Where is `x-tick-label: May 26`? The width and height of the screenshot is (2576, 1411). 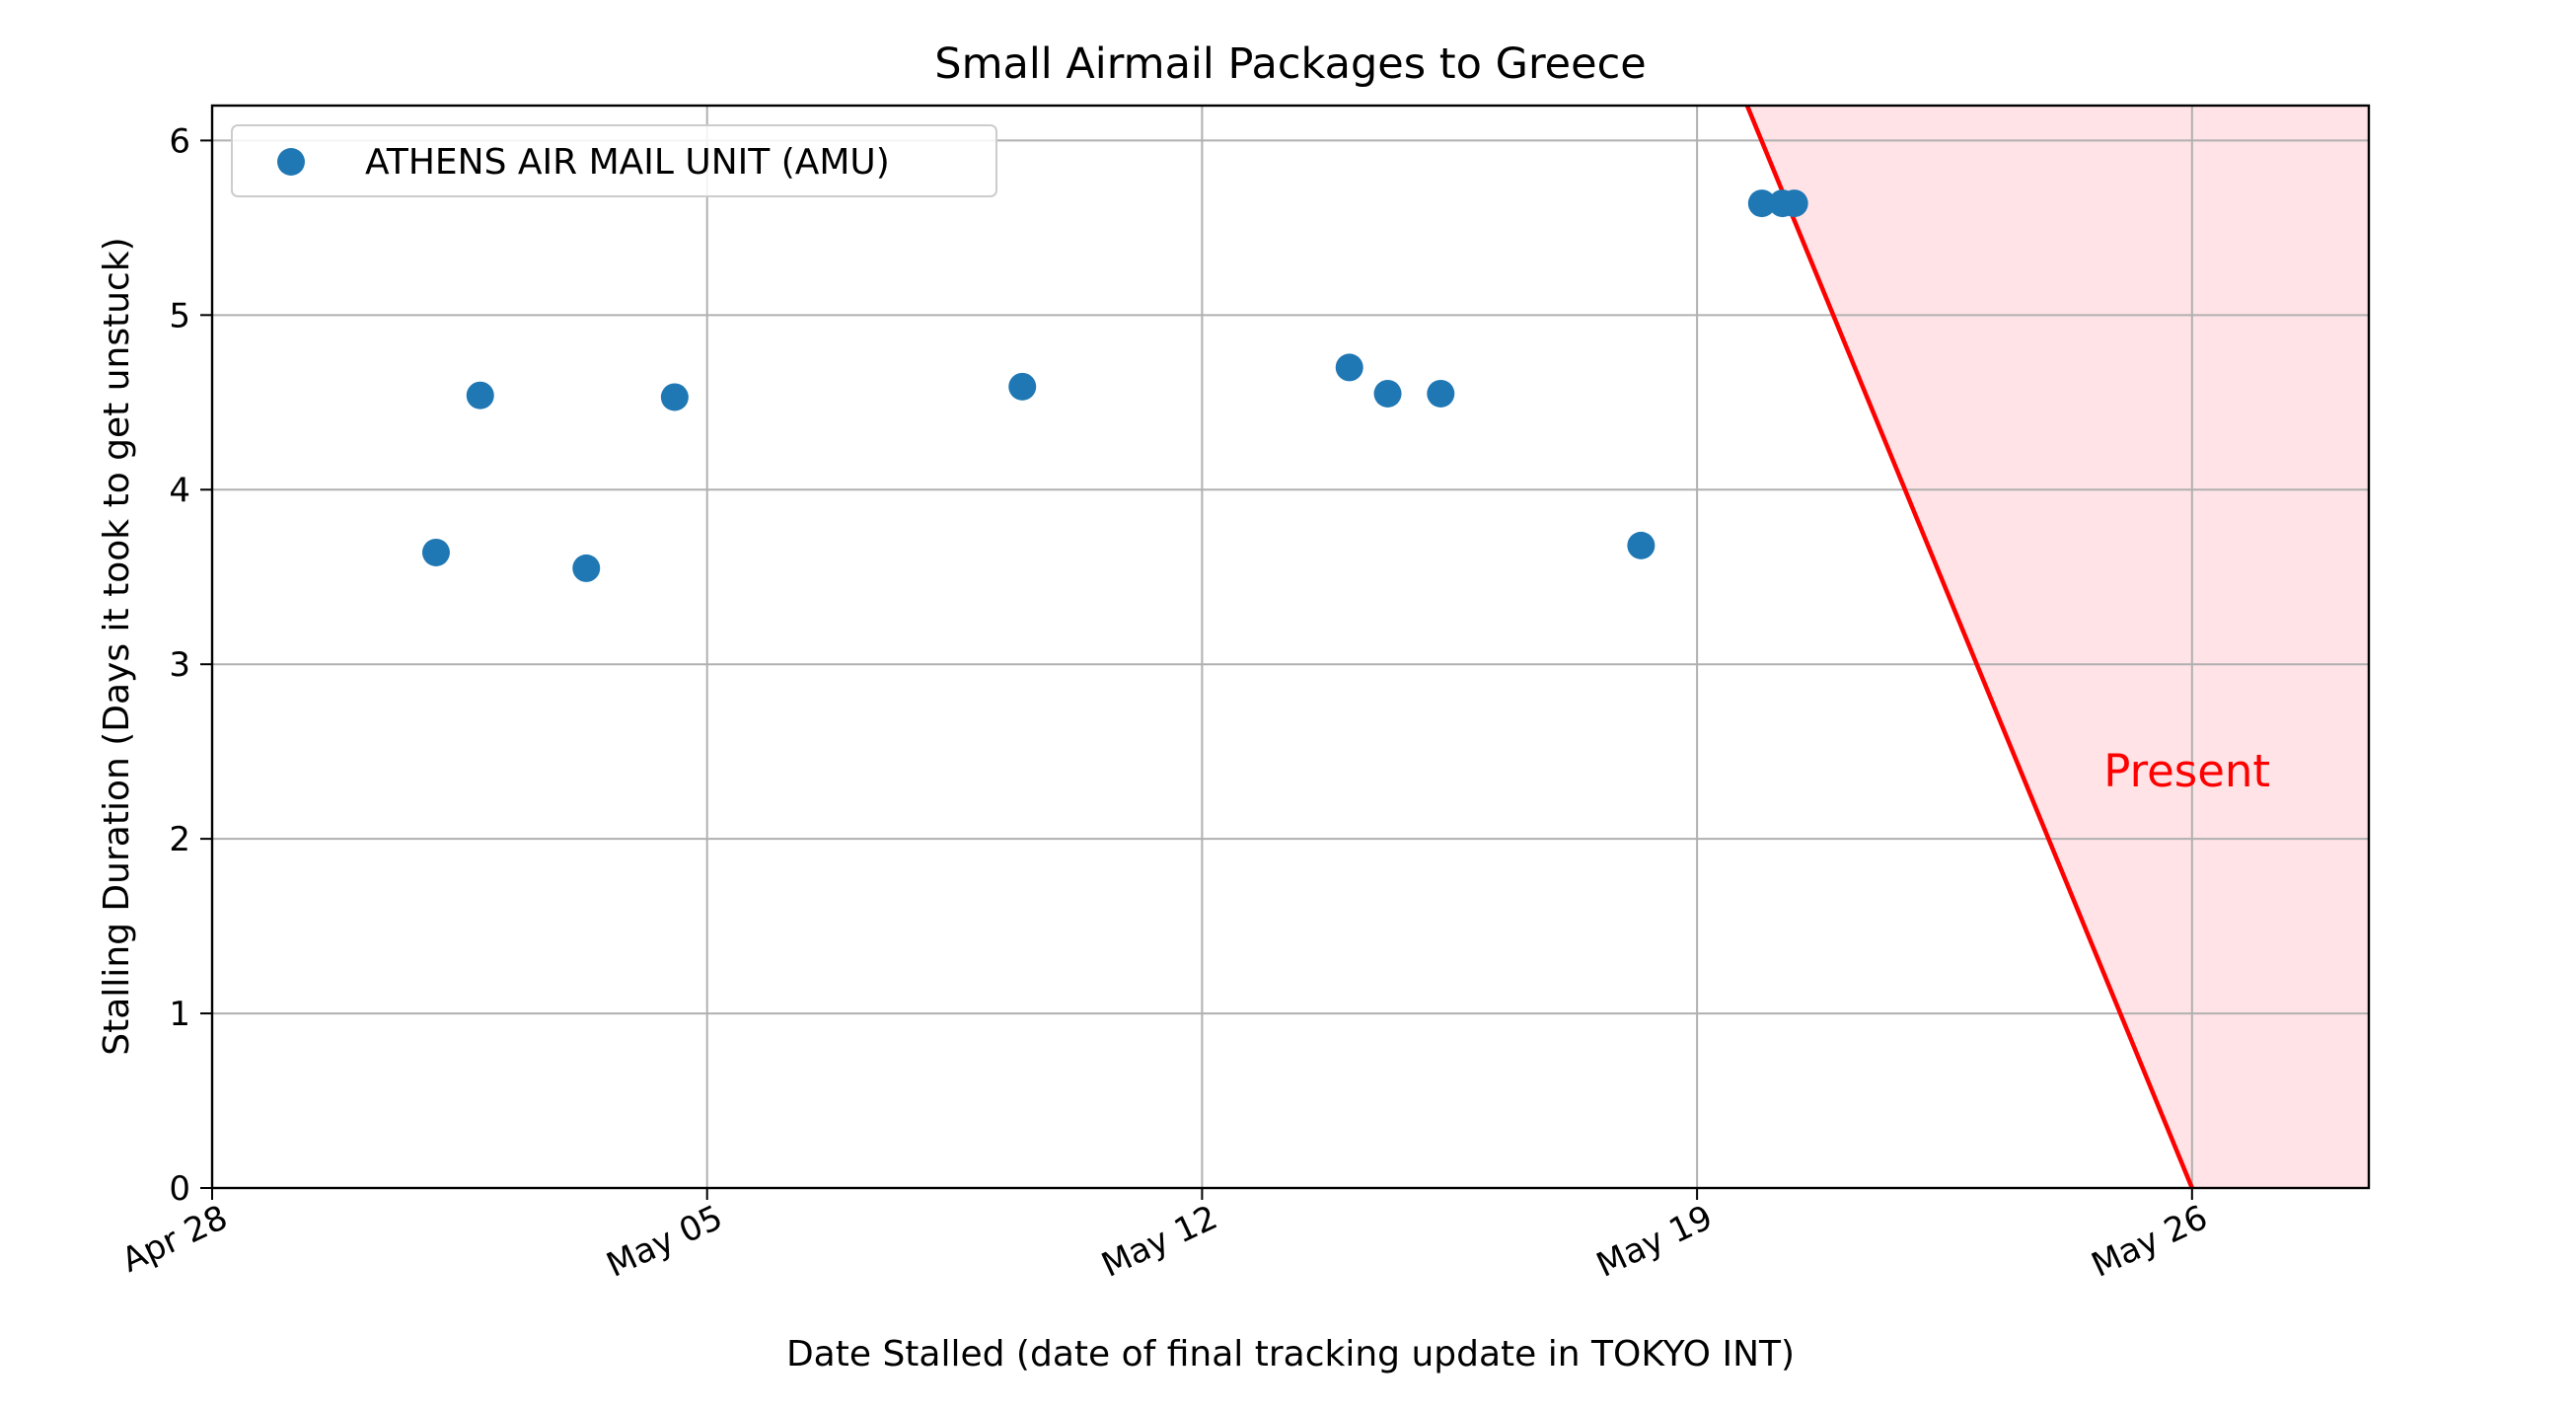 x-tick-label: May 26 is located at coordinates (2150, 1242).